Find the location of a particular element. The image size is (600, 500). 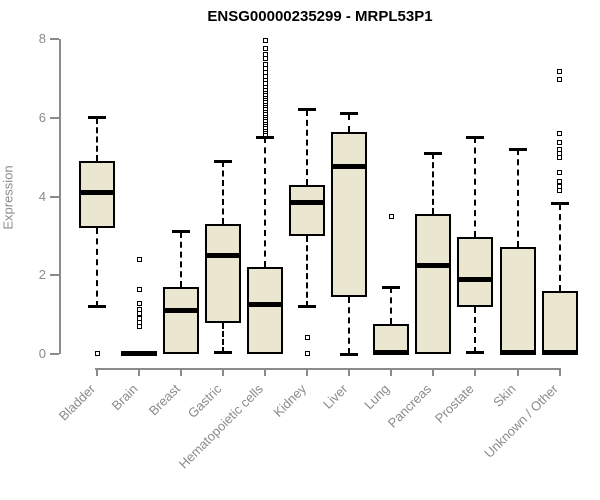

y-axis-tick-label: 4 is located at coordinates (42, 196).